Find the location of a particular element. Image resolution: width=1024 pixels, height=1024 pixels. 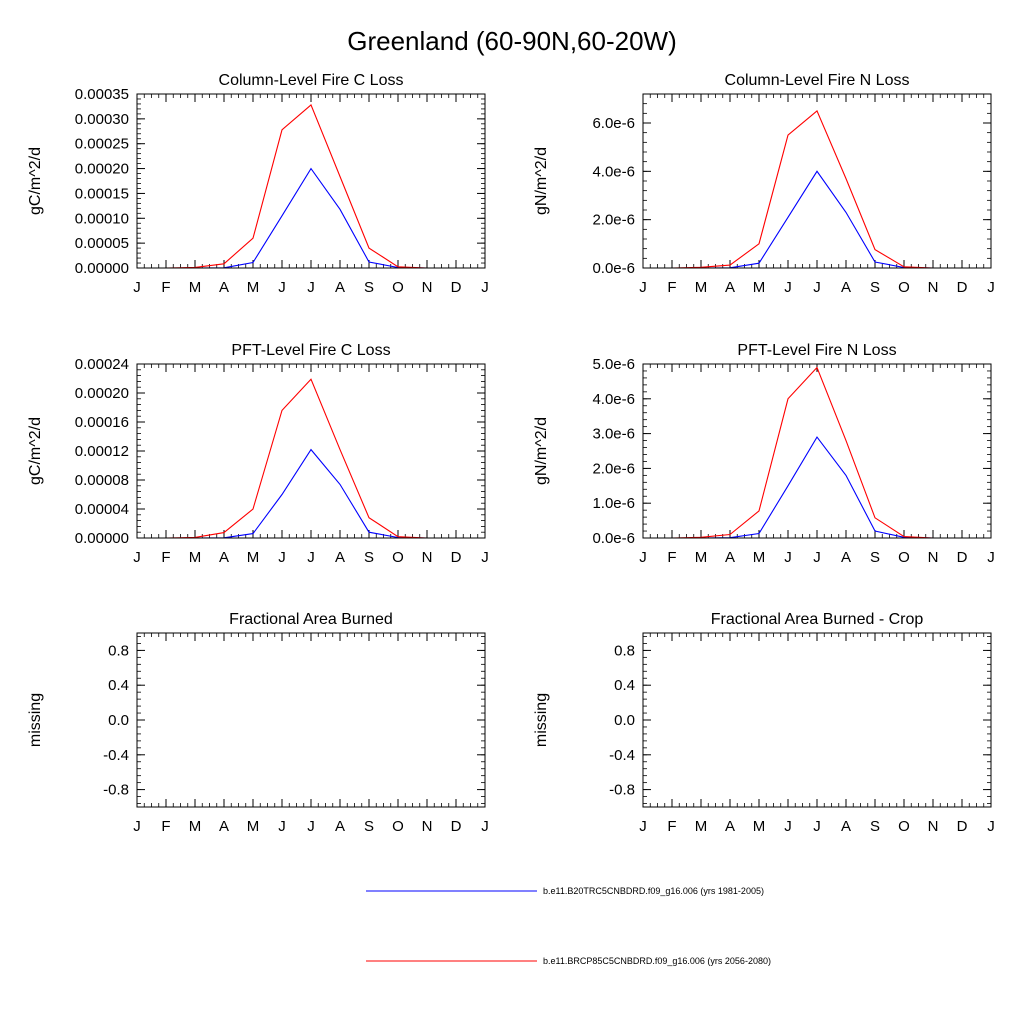

panel-title: PFT-Level Fire C Loss is located at coordinates (310, 350).